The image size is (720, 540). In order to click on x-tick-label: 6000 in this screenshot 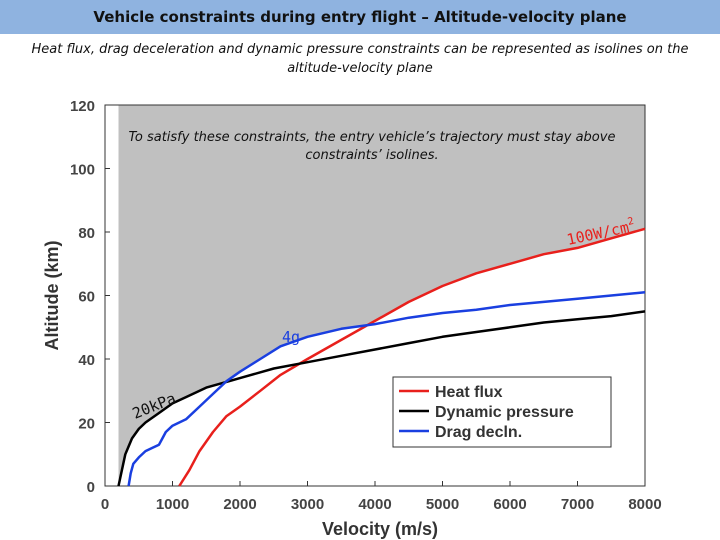, I will do `click(509, 504)`.